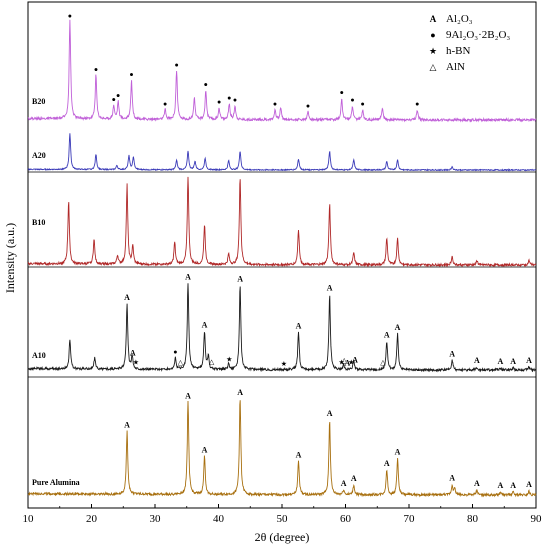 This screenshot has width=544, height=550. Describe the element at coordinates (92, 519) in the screenshot. I see `x-tick-label-20: 20` at that location.